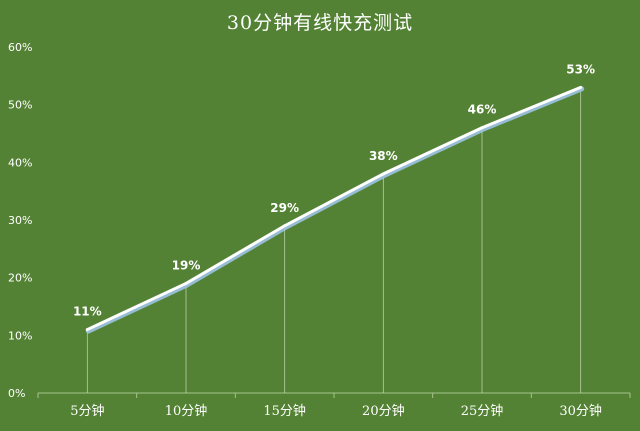 The width and height of the screenshot is (640, 431). What do you see at coordinates (580, 411) in the screenshot?
I see `x-tick-label: 30分钟` at bounding box center [580, 411].